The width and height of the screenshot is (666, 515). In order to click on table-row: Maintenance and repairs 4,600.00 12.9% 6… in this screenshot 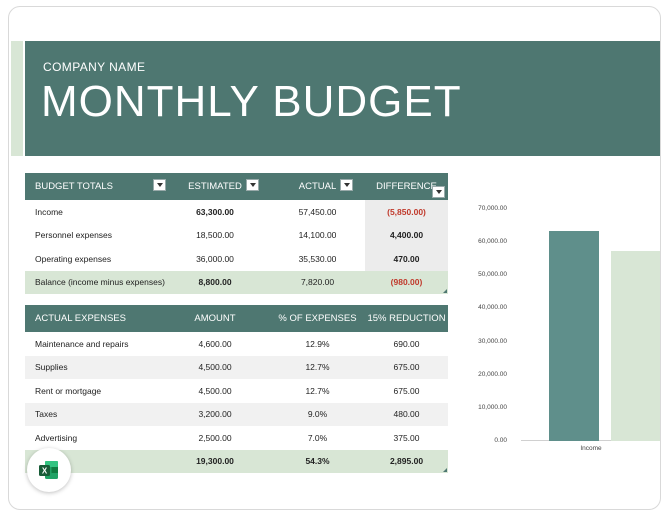, I will do `click(236, 344)`.